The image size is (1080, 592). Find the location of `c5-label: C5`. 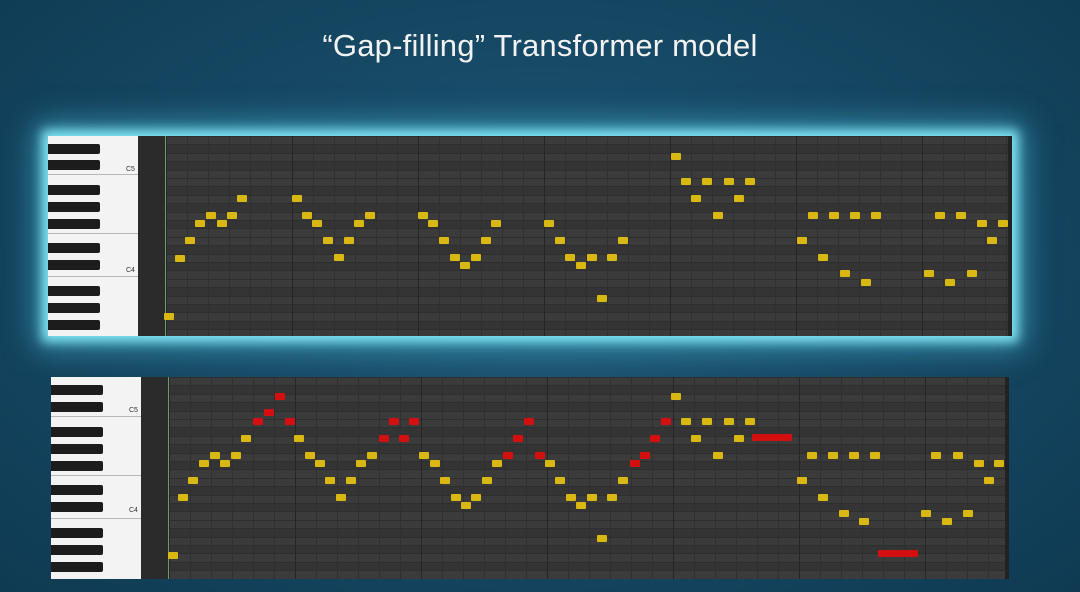

c5-label: C5 is located at coordinates (133, 410).